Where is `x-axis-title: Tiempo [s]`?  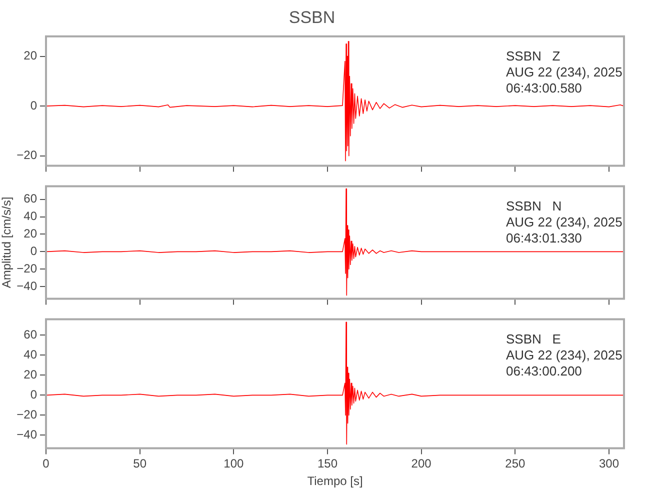 x-axis-title: Tiempo [s] is located at coordinates (335, 481).